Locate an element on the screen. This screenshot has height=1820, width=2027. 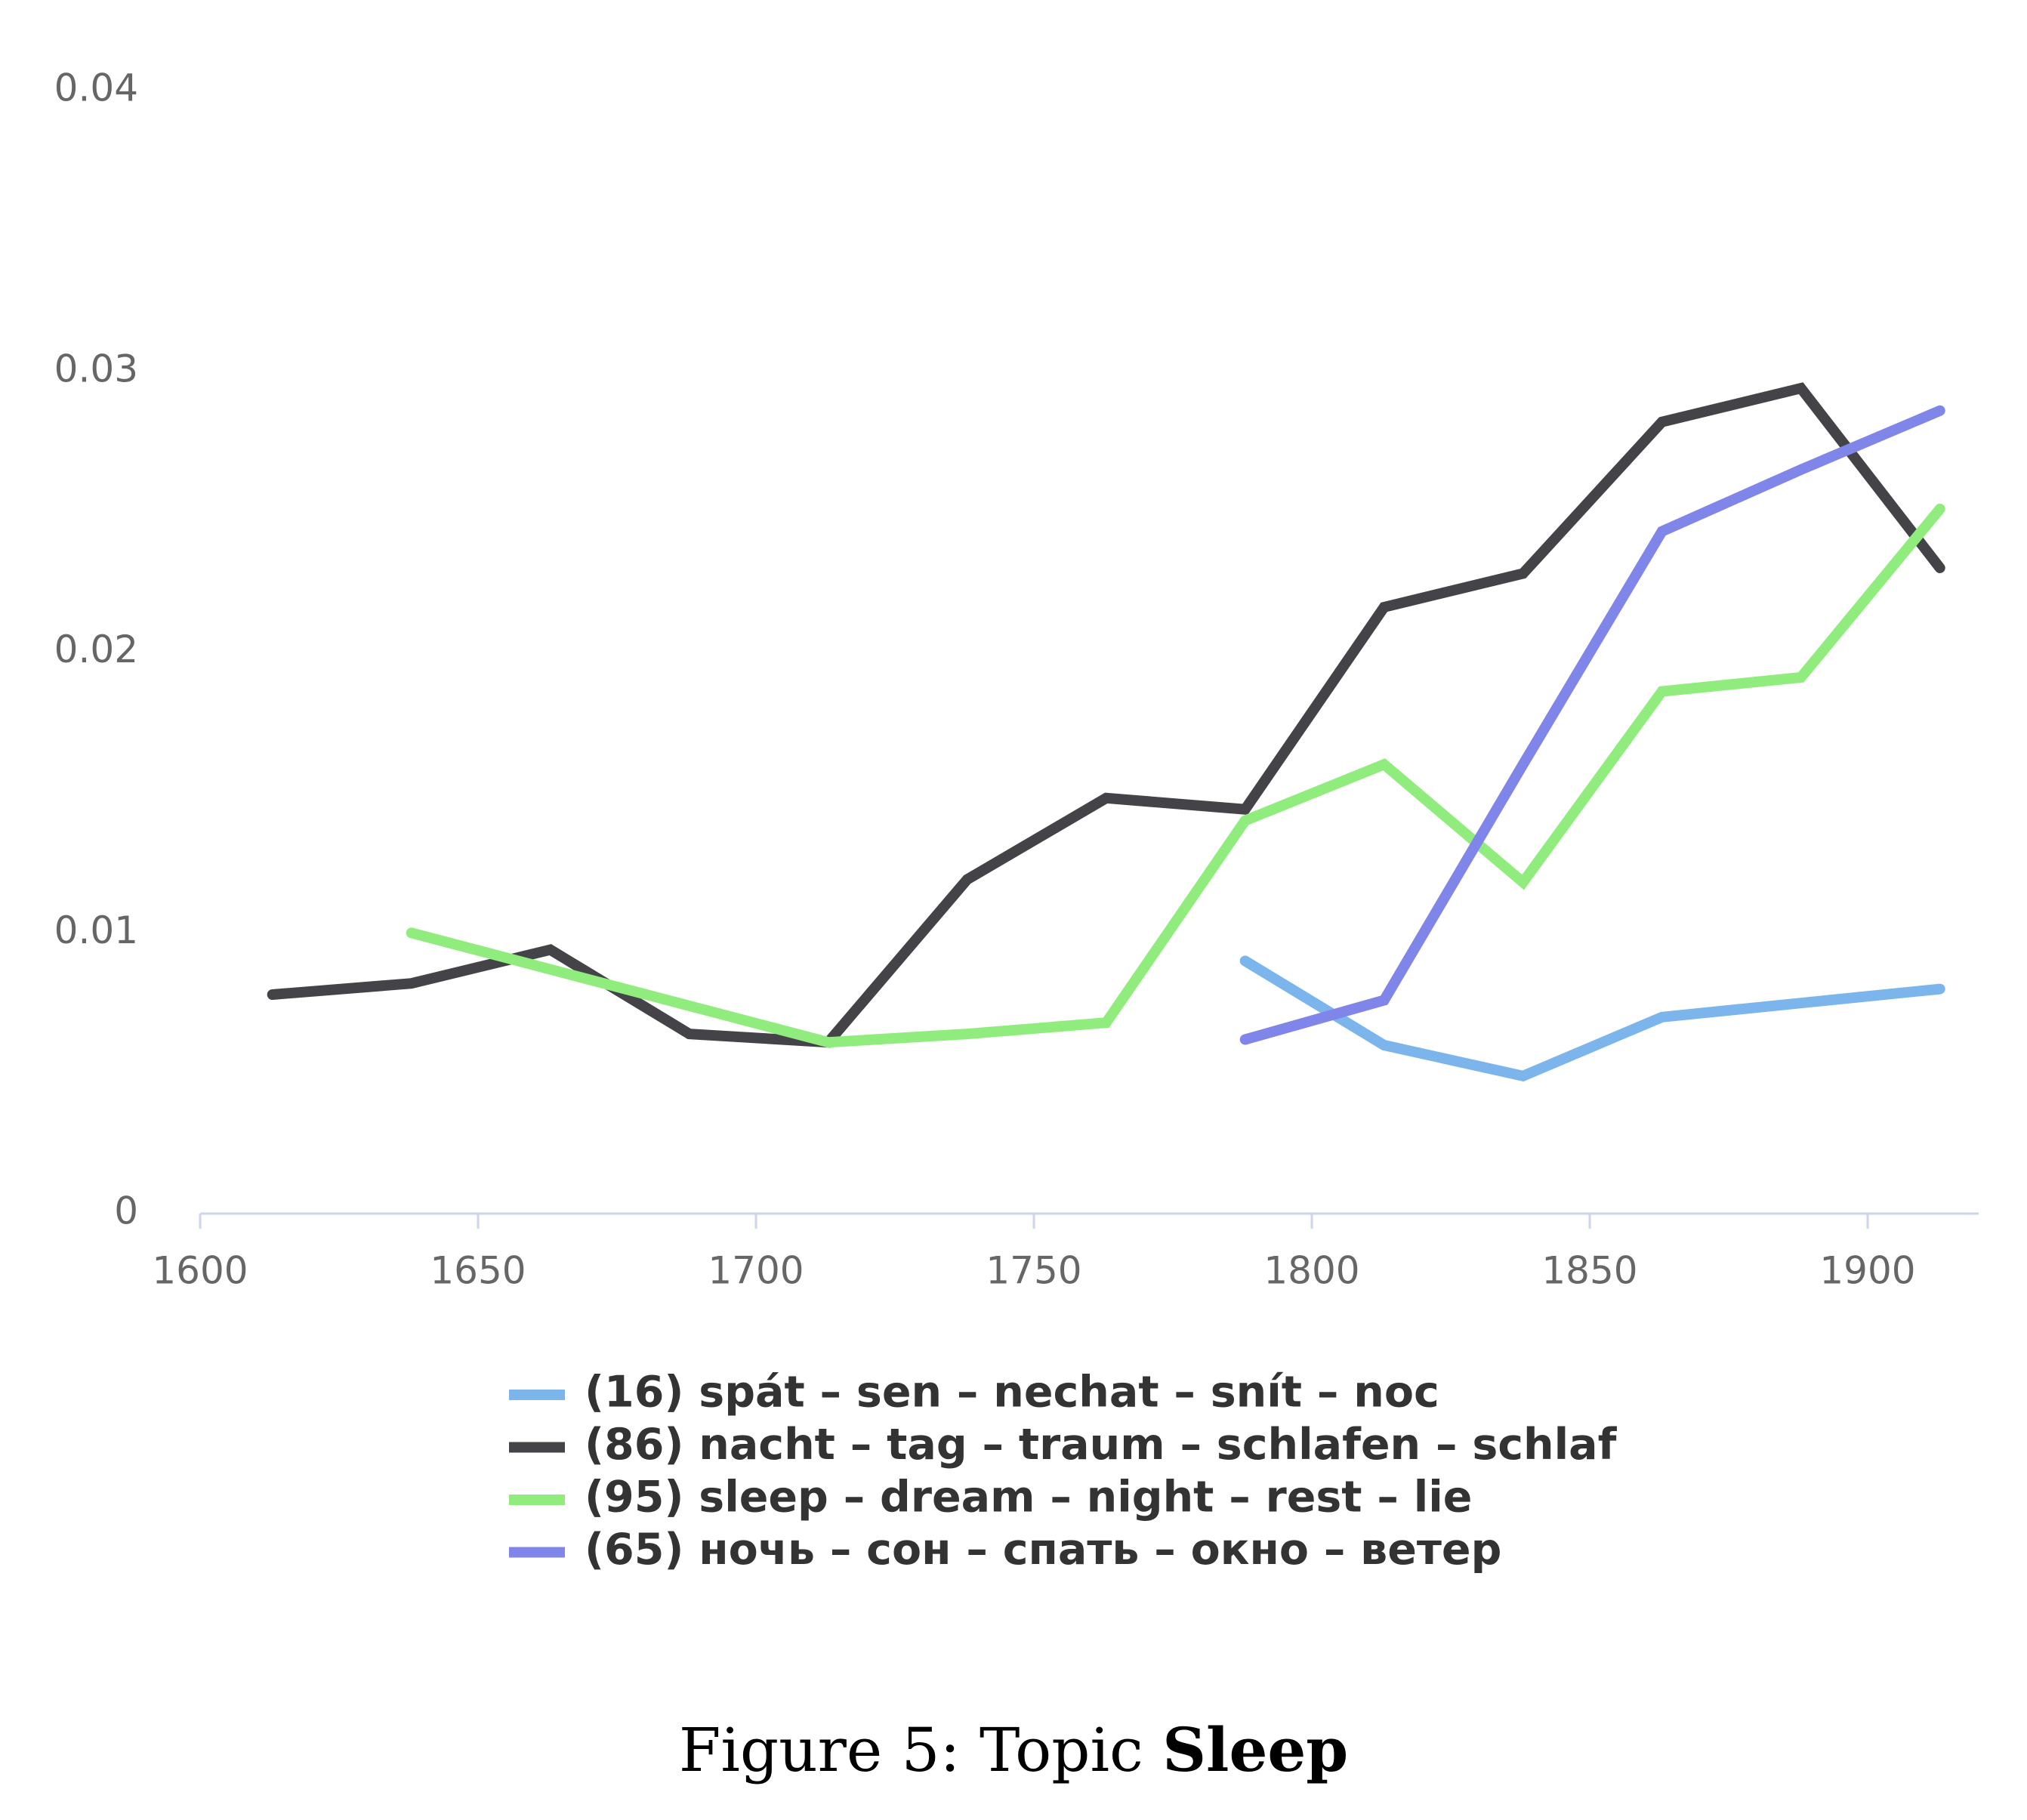
caption-topic: Sleep is located at coordinates (1255, 1749).